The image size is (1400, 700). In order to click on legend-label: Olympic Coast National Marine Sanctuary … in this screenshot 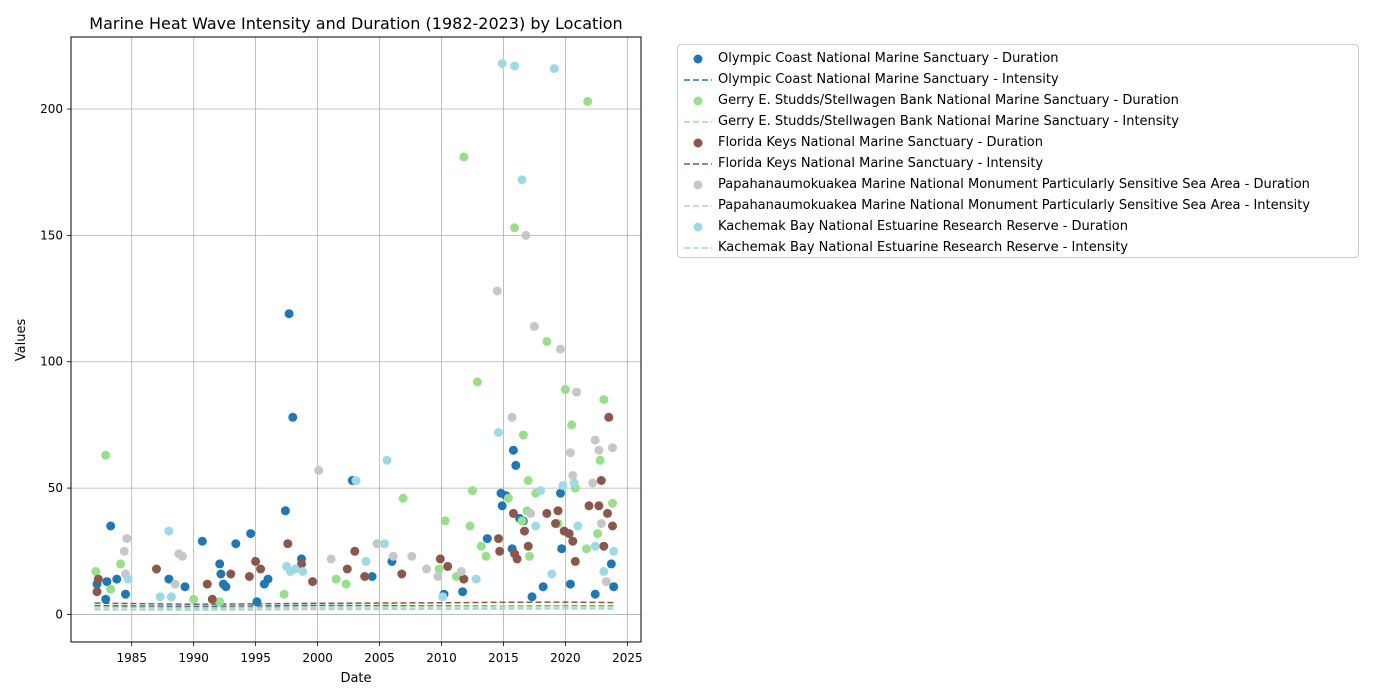, I will do `click(888, 79)`.